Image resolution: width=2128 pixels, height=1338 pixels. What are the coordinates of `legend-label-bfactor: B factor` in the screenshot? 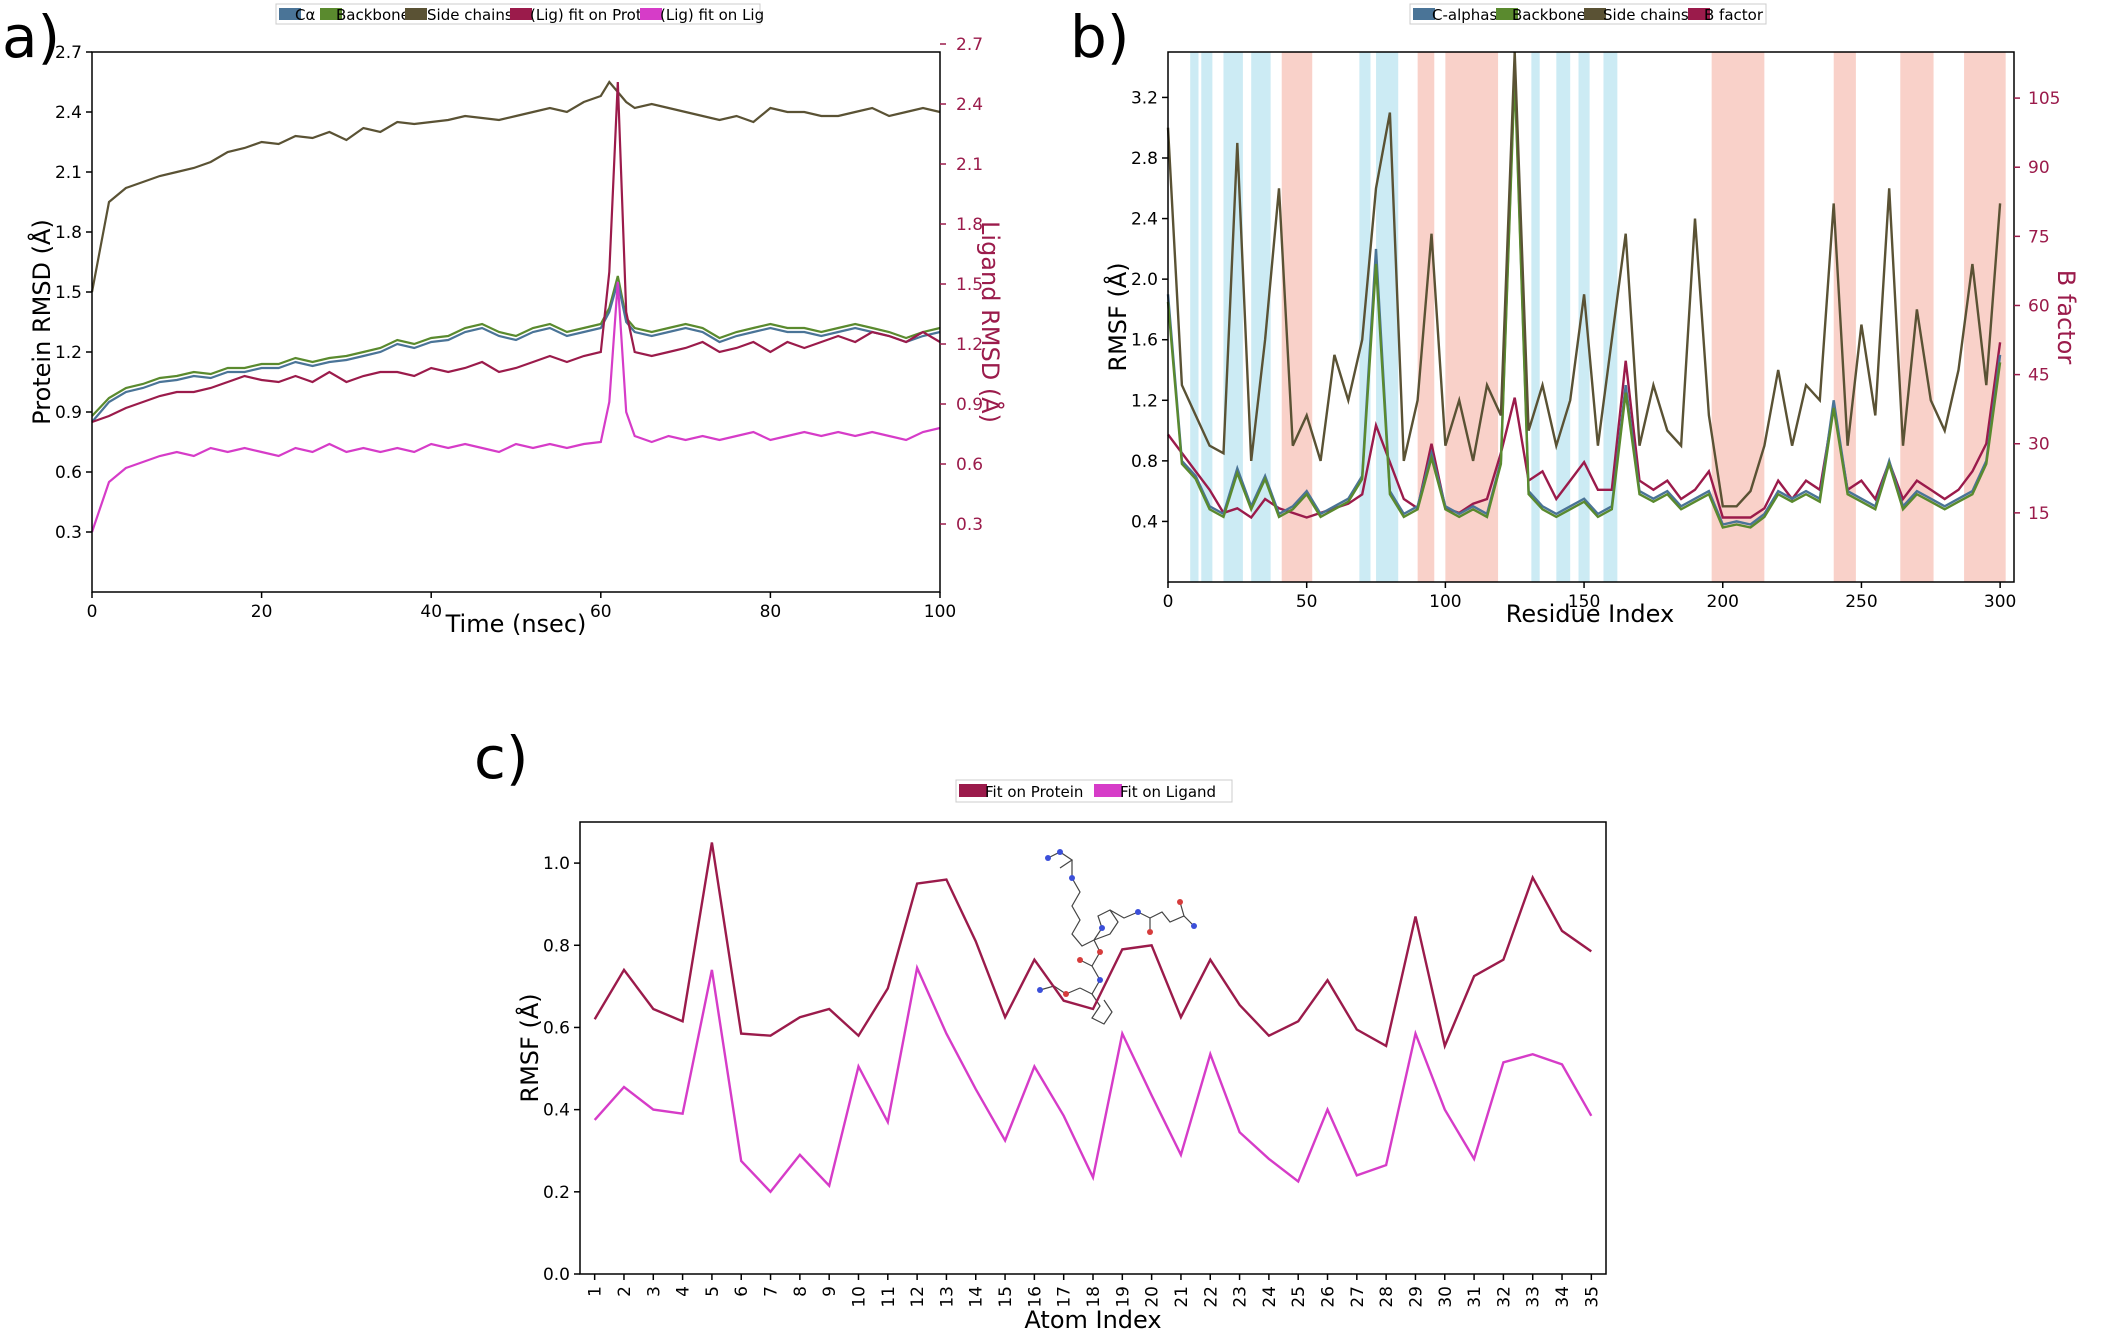 It's located at (1734, 15).